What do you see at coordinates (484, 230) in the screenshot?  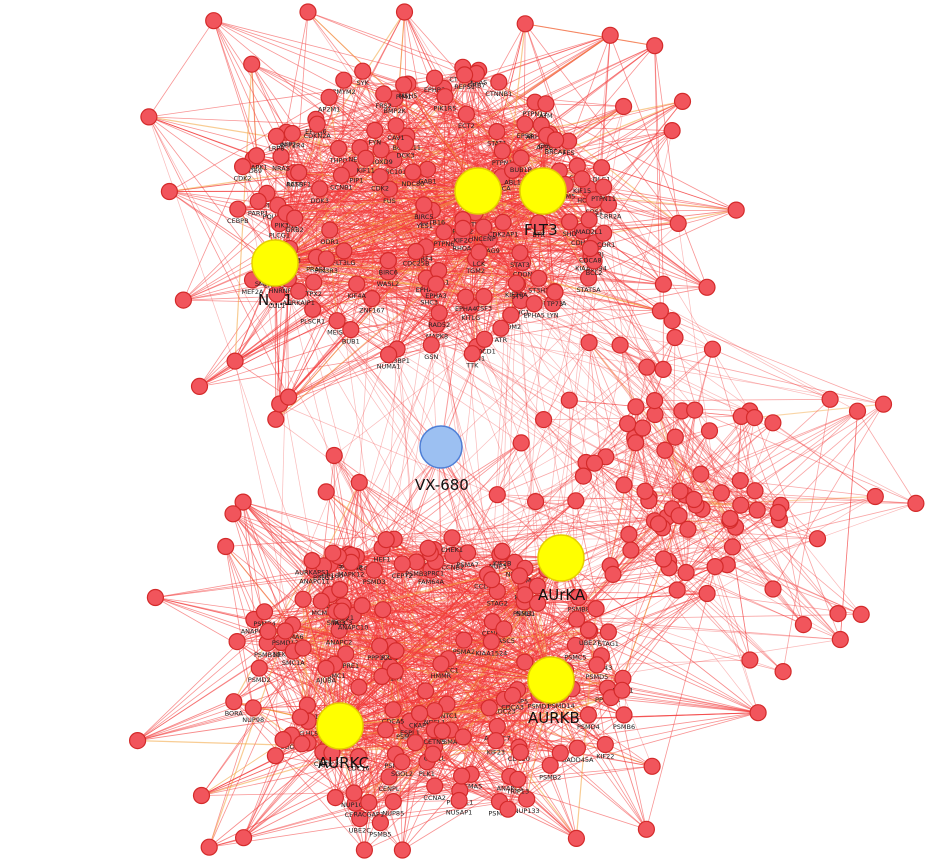 I see `protein-node: INCENP` at bounding box center [484, 230].